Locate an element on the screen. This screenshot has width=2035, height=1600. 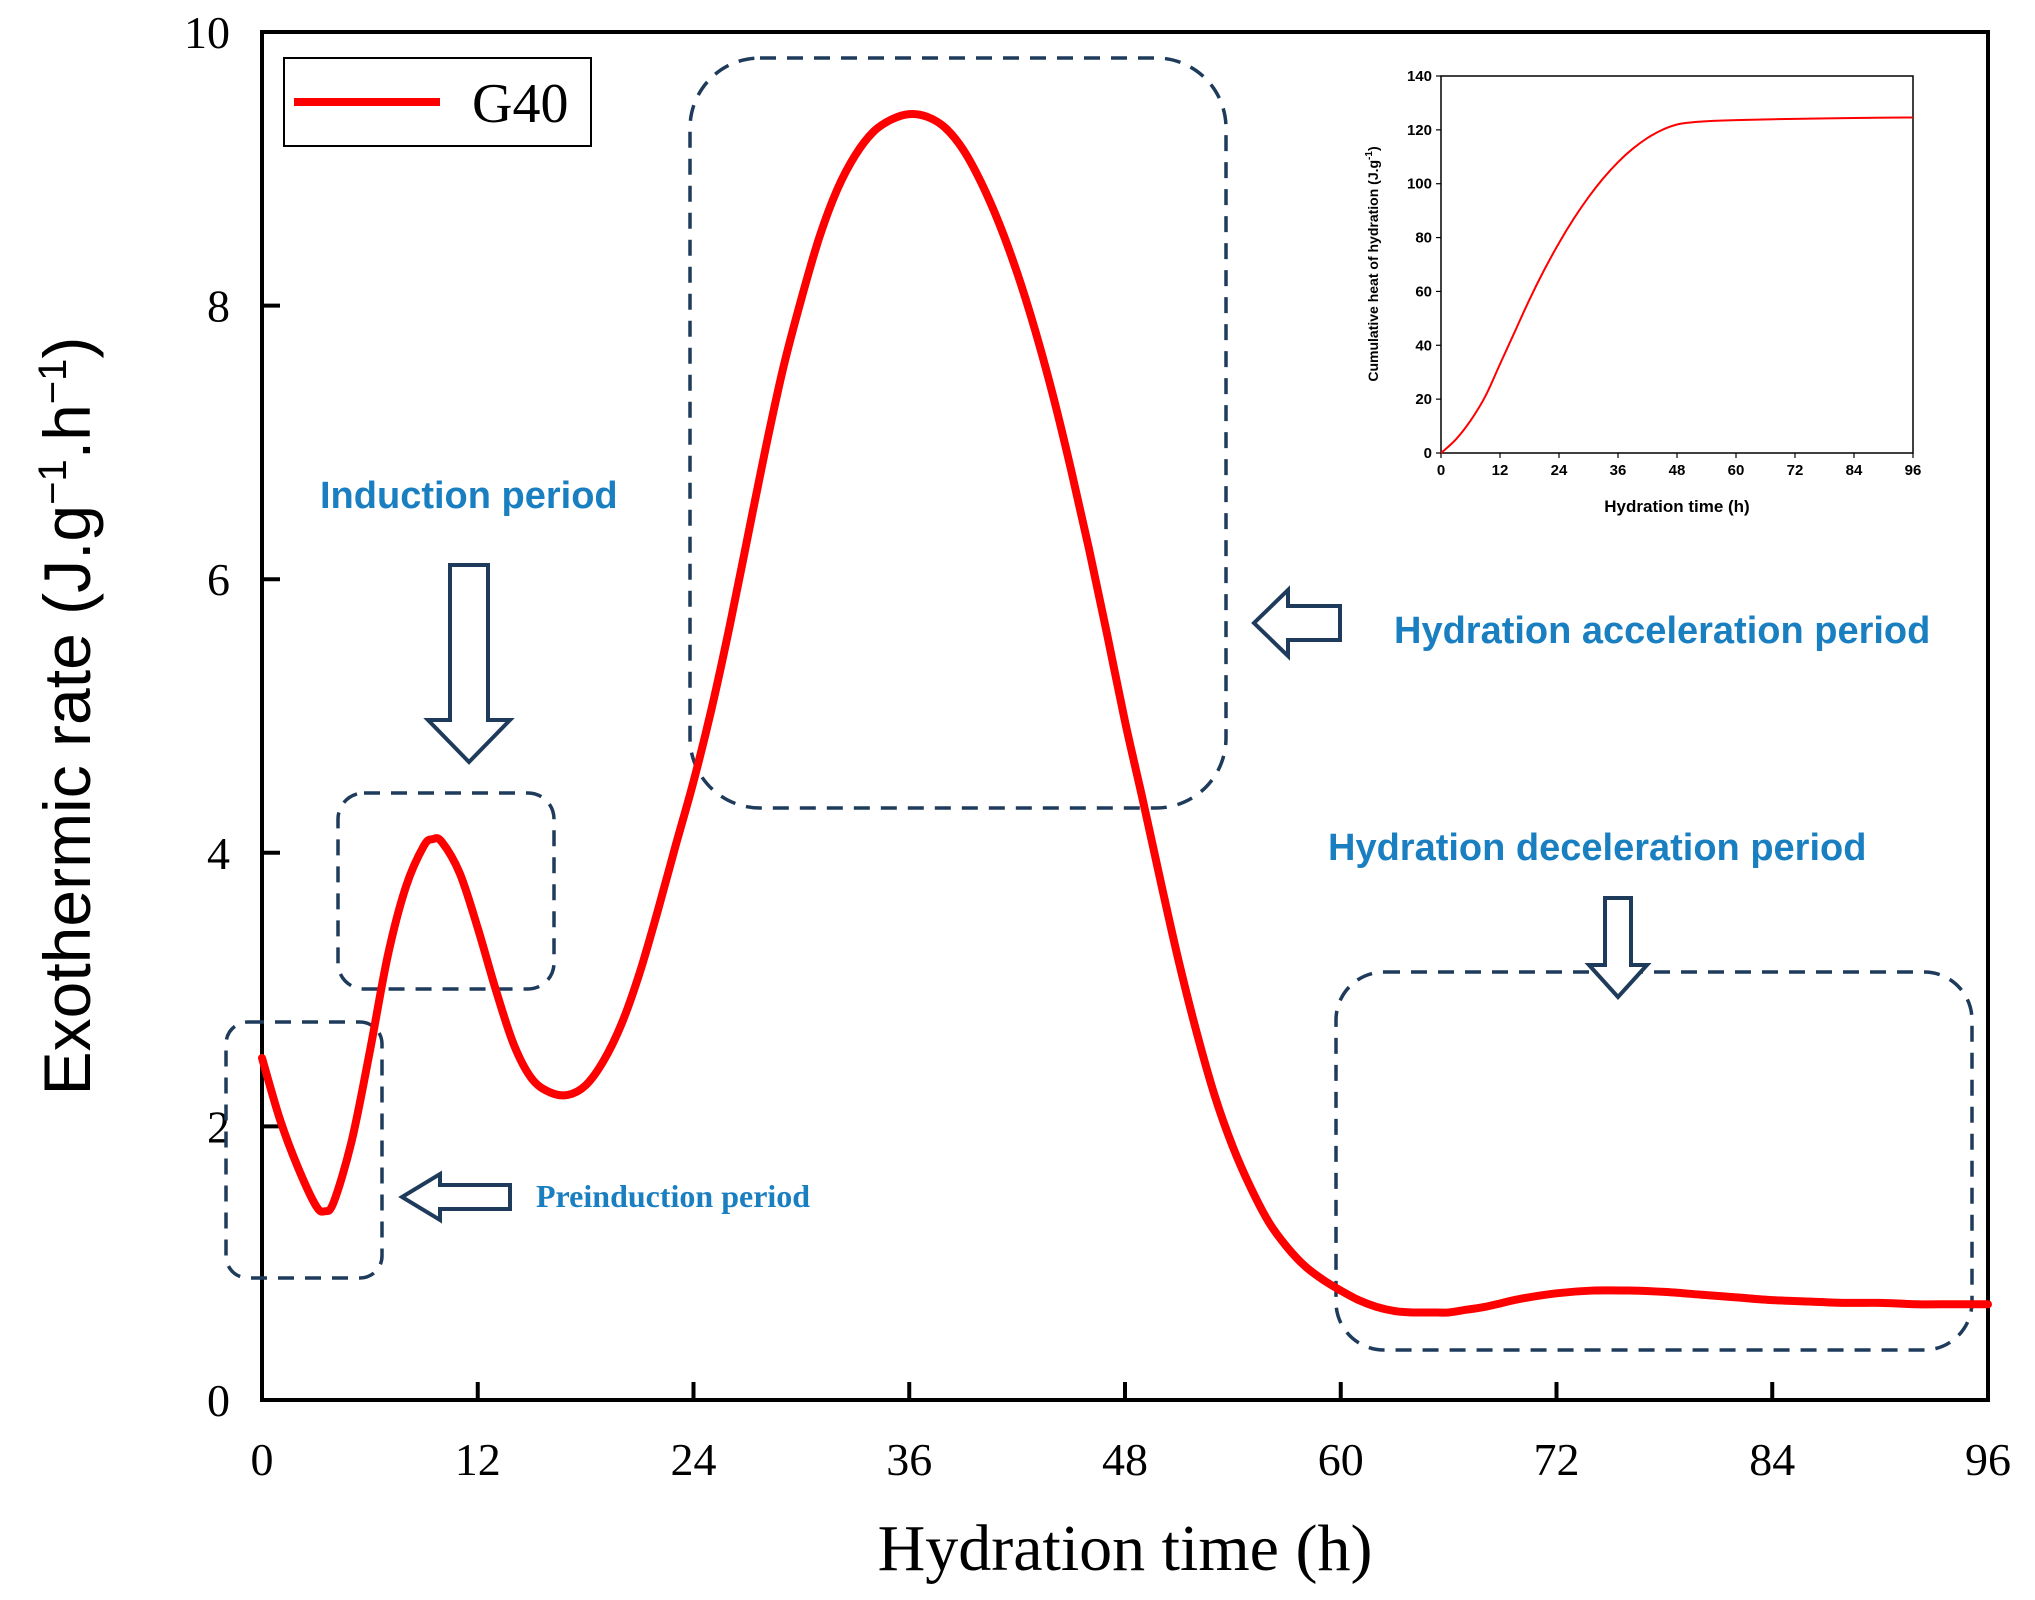
annotation-deceleration: Hydration deceleration period is located at coordinates (1597, 848).